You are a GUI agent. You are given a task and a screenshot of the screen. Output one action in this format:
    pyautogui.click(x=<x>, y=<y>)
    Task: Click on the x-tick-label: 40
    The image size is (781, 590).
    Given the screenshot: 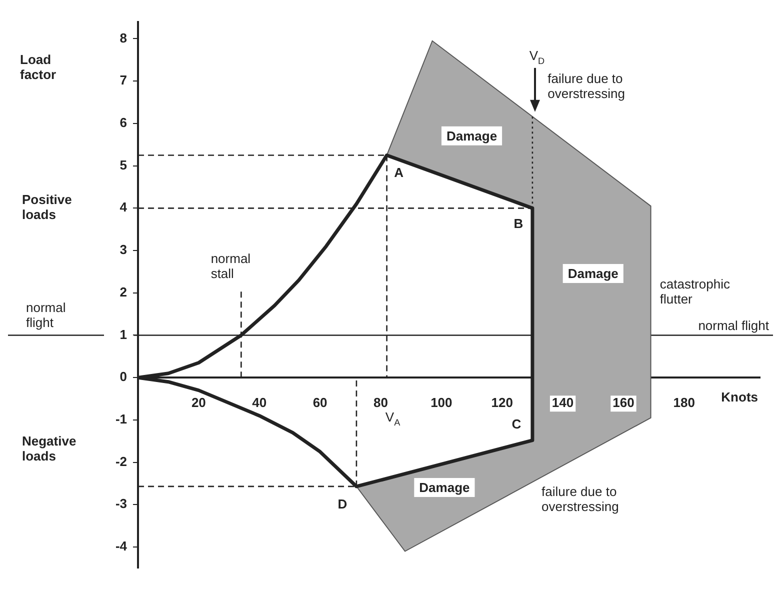 What is the action you would take?
    pyautogui.click(x=259, y=402)
    